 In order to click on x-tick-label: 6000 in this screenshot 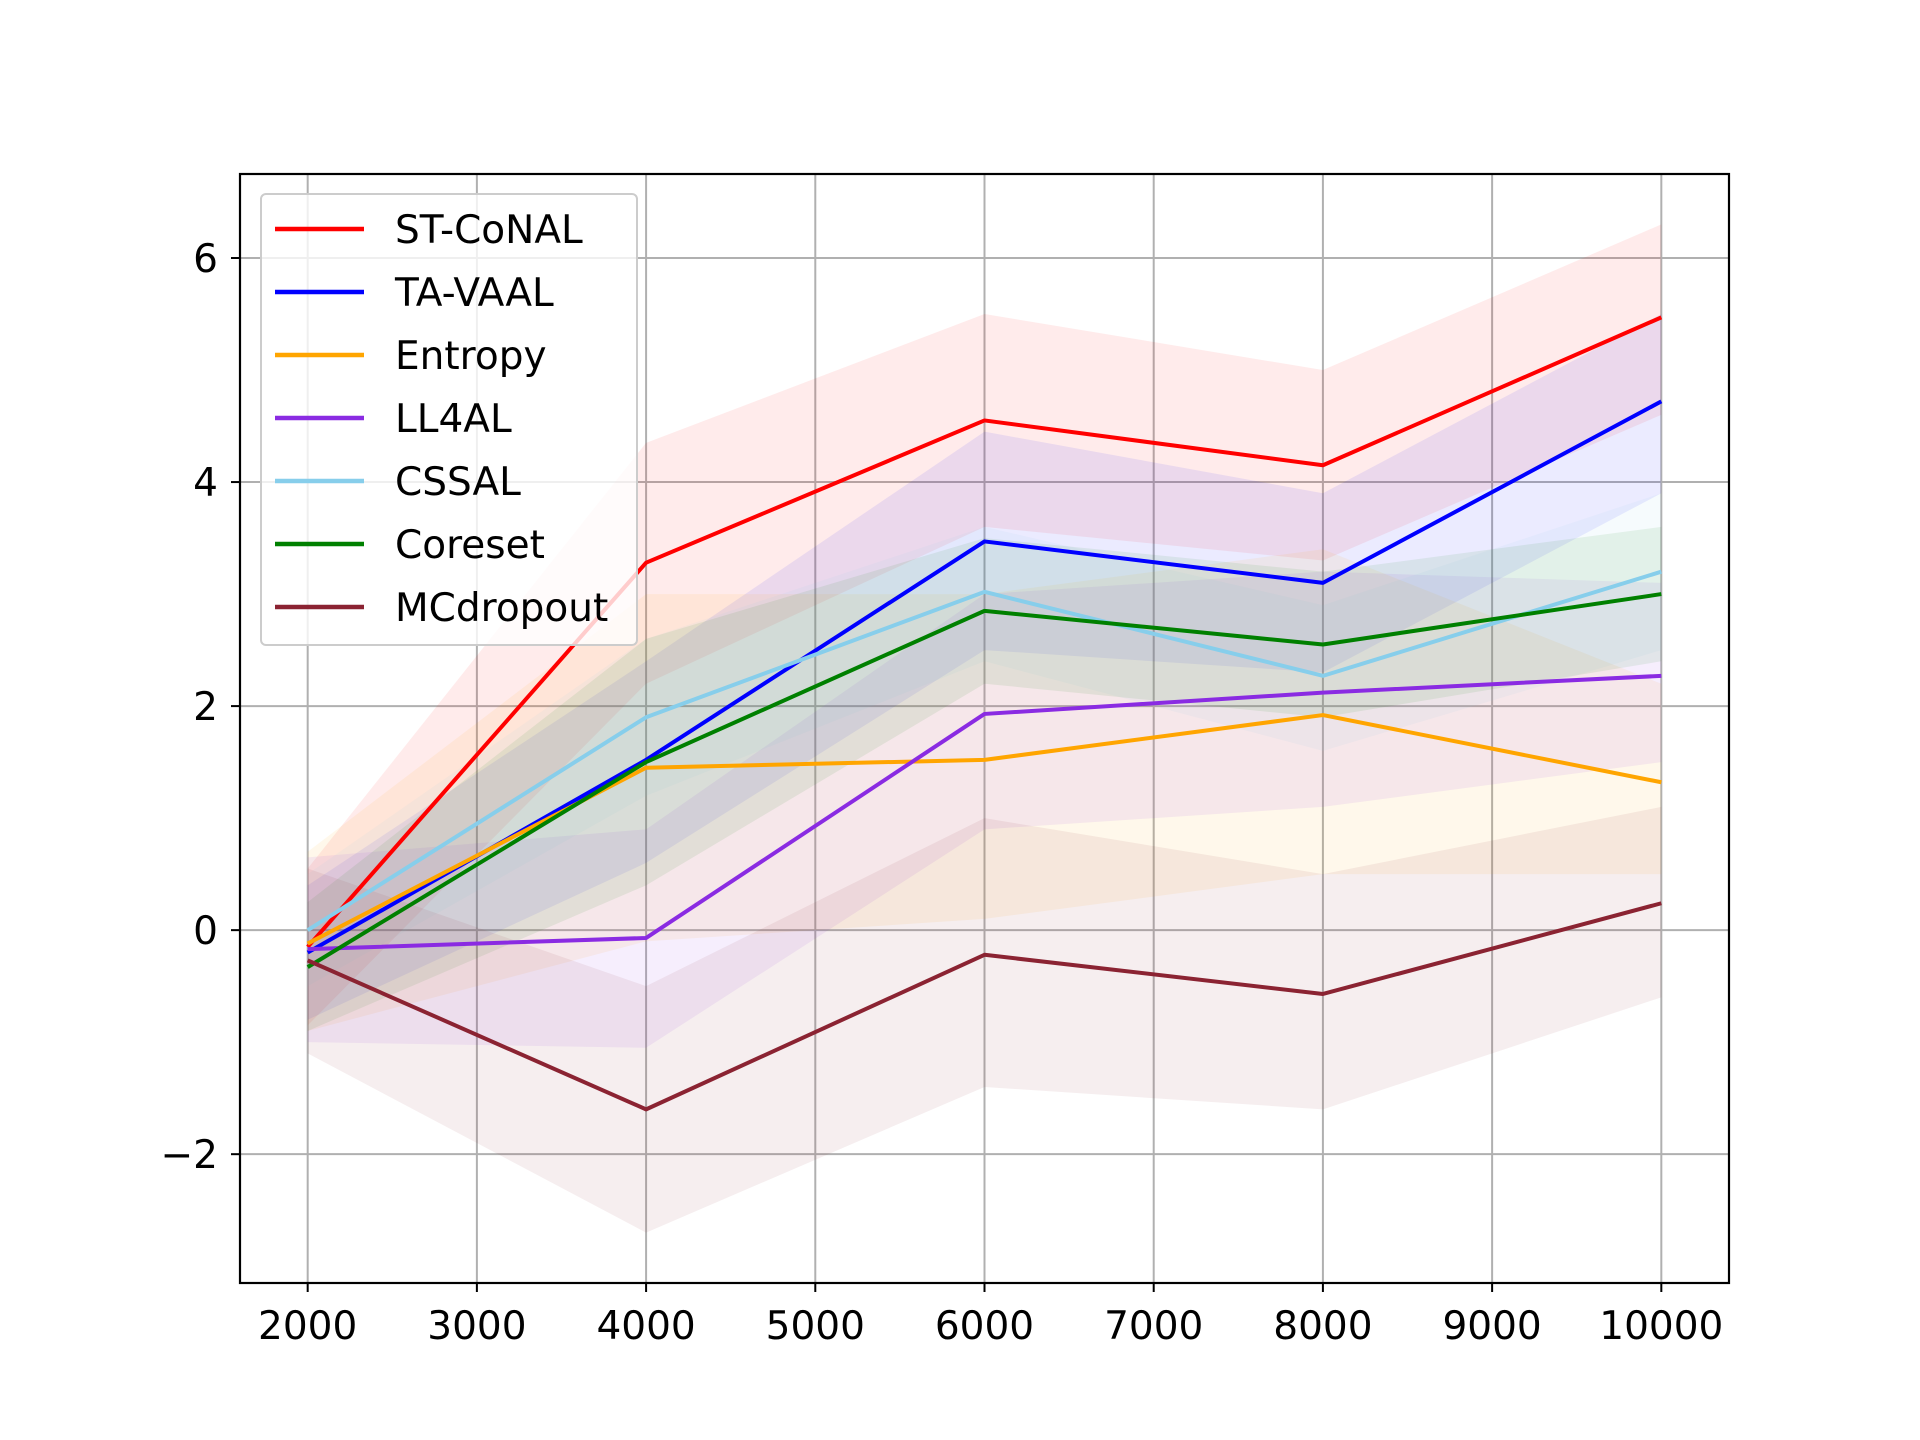, I will do `click(984, 1326)`.